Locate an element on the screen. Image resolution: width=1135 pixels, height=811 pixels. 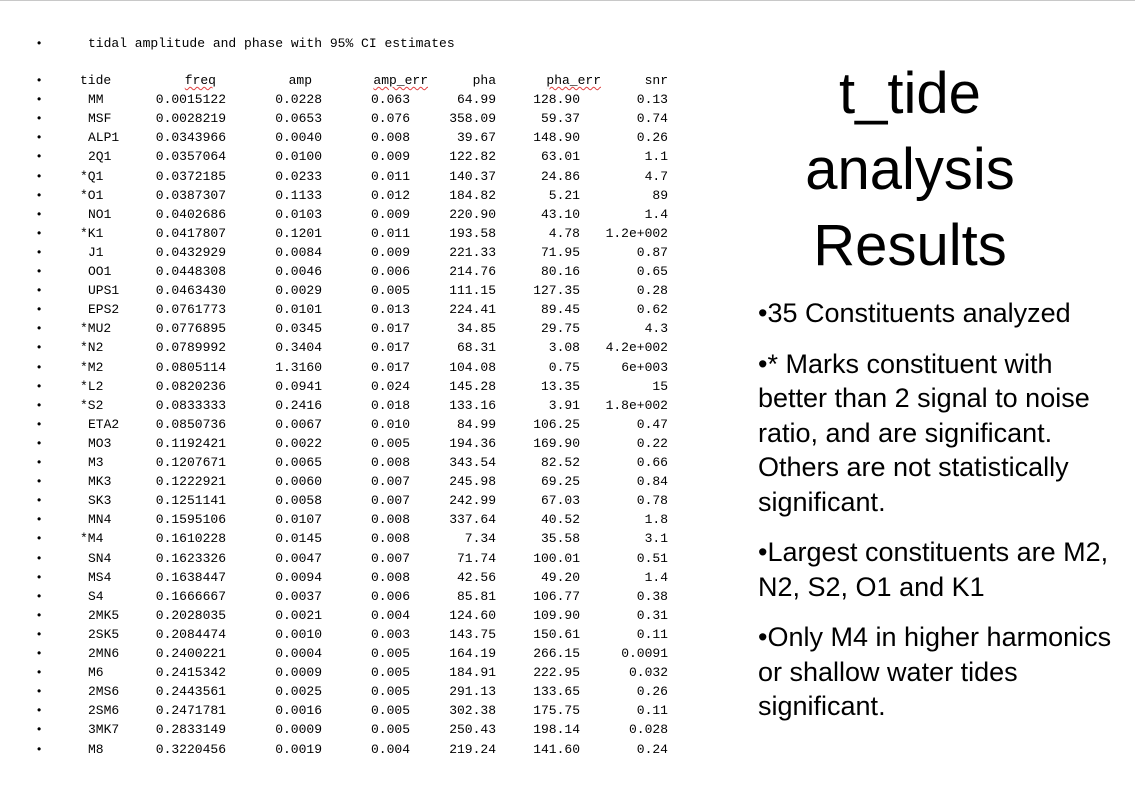
cell-amp-err: 0.003 is located at coordinates (390, 634).